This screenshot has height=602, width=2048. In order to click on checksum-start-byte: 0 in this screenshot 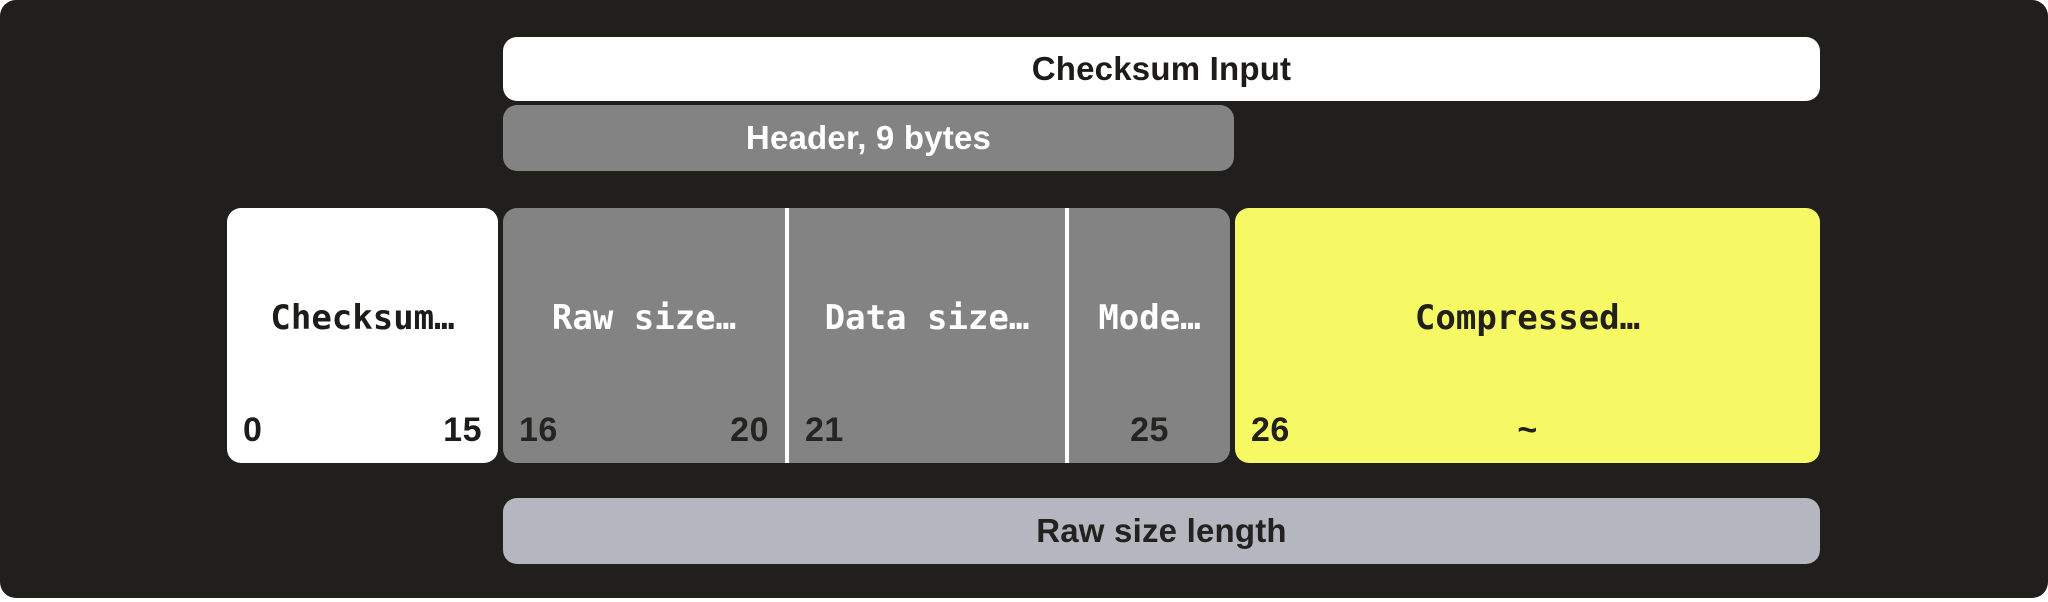, I will do `click(253, 430)`.